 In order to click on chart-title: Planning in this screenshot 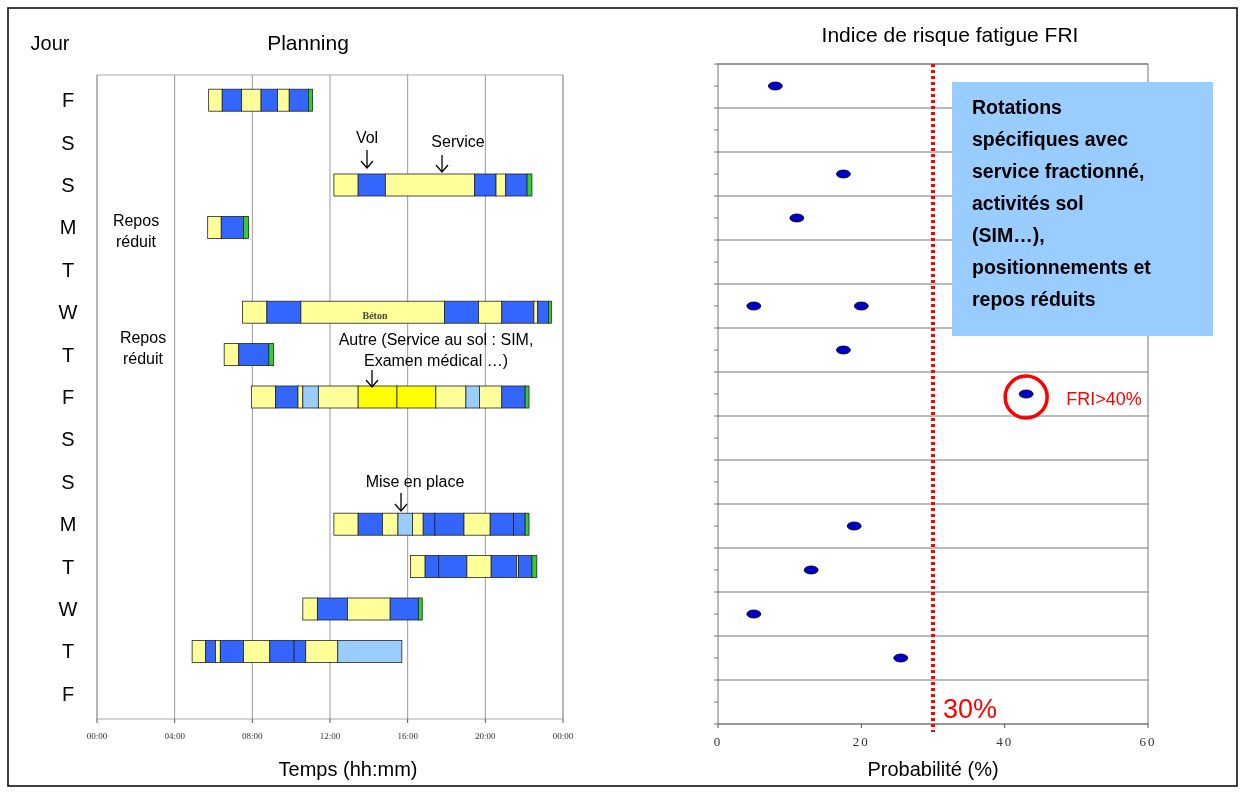, I will do `click(308, 42)`.